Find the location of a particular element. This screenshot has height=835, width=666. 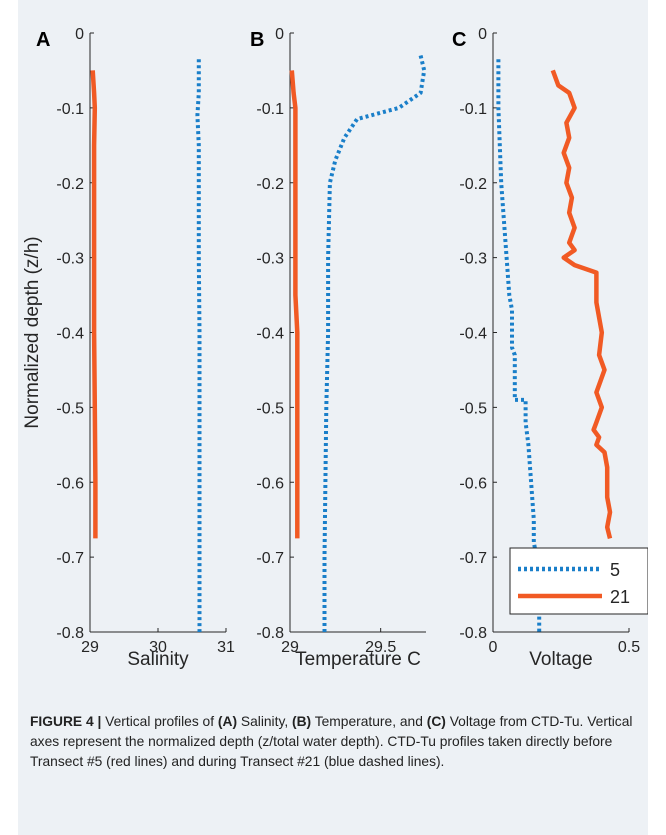

legend-label-21: 21 is located at coordinates (620, 597).